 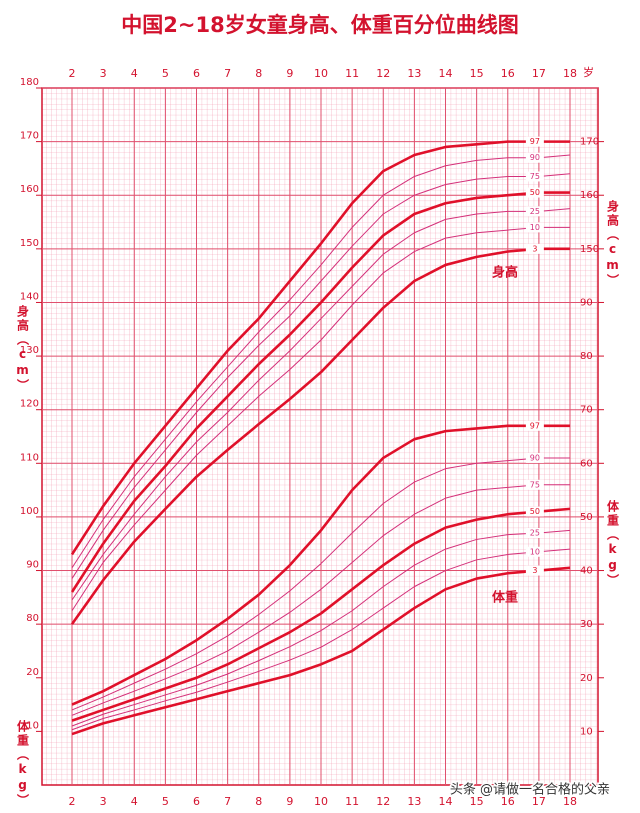 What do you see at coordinates (29, 350) in the screenshot?
I see `y-tick-label: 130` at bounding box center [29, 350].